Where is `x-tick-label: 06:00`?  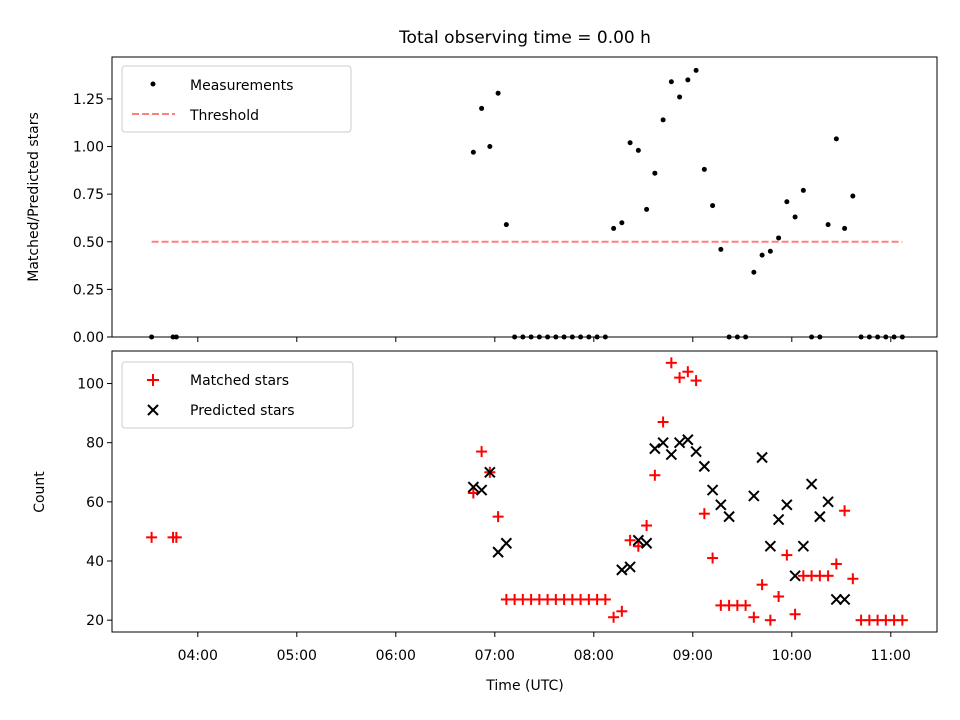 x-tick-label: 06:00 is located at coordinates (396, 656).